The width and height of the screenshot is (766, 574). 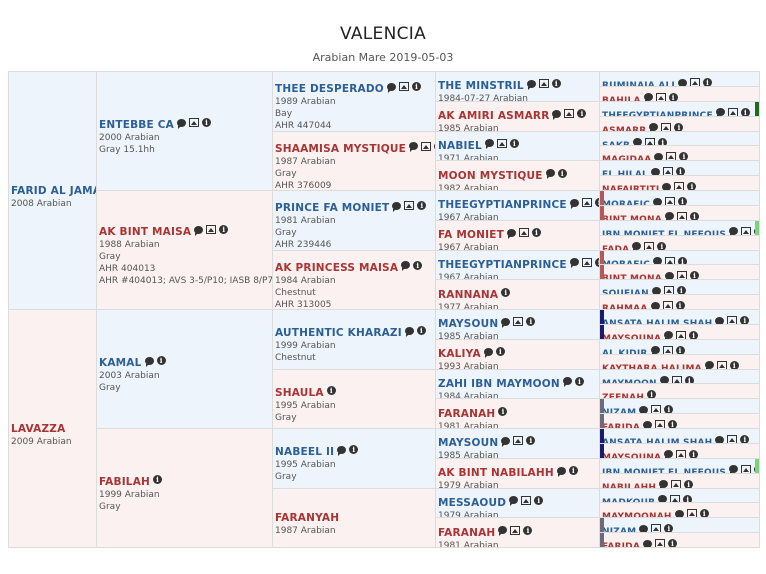 What do you see at coordinates (125, 482) in the screenshot?
I see `horse-name-link: FABILAH` at bounding box center [125, 482].